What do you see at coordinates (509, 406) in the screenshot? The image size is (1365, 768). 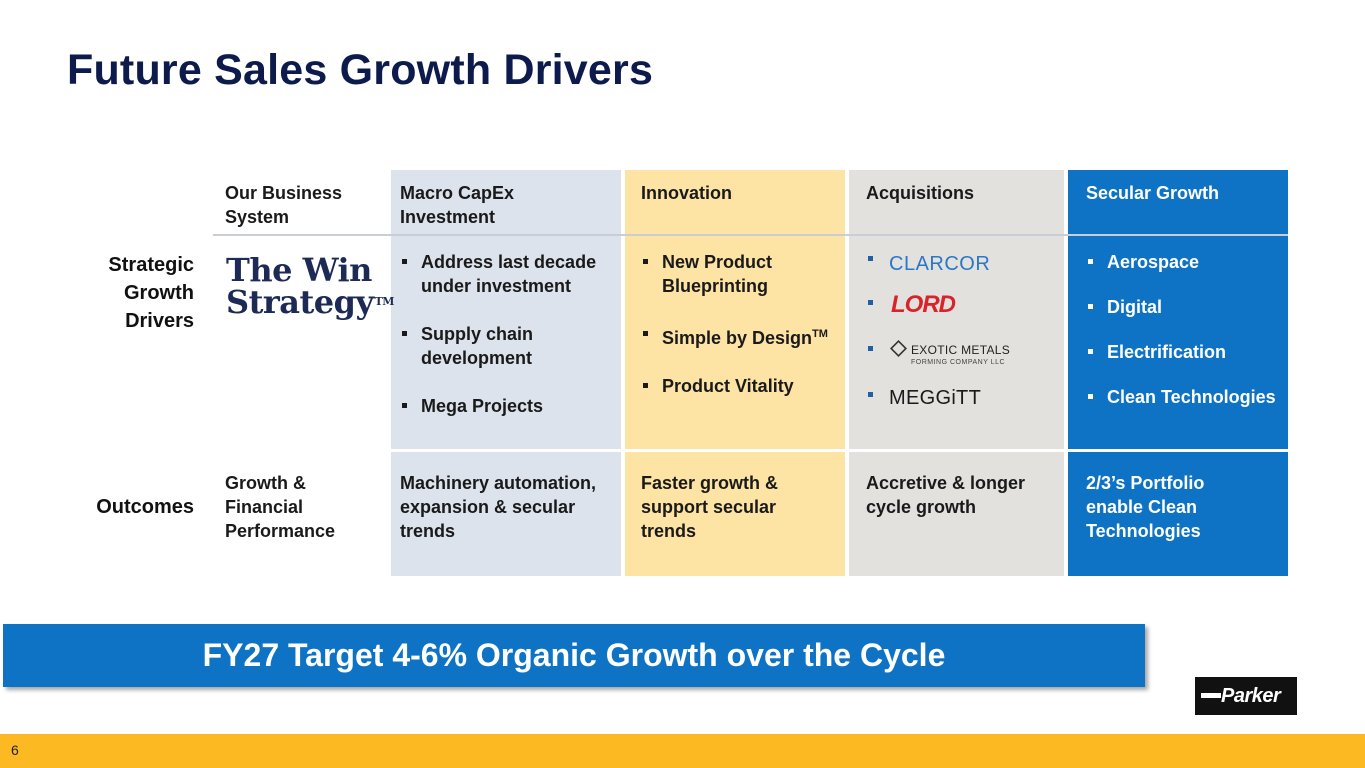 I see `list-item: Mega Projects` at bounding box center [509, 406].